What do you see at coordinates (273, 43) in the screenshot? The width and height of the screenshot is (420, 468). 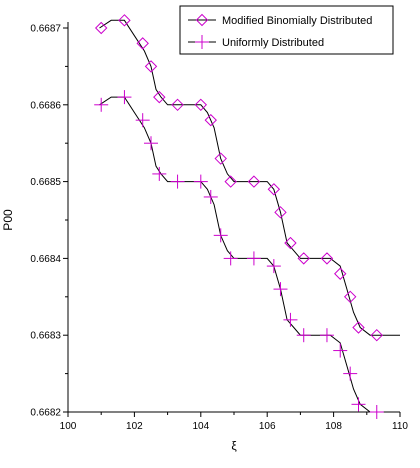 I see `legend-label: Uniformly Distributed` at bounding box center [273, 43].